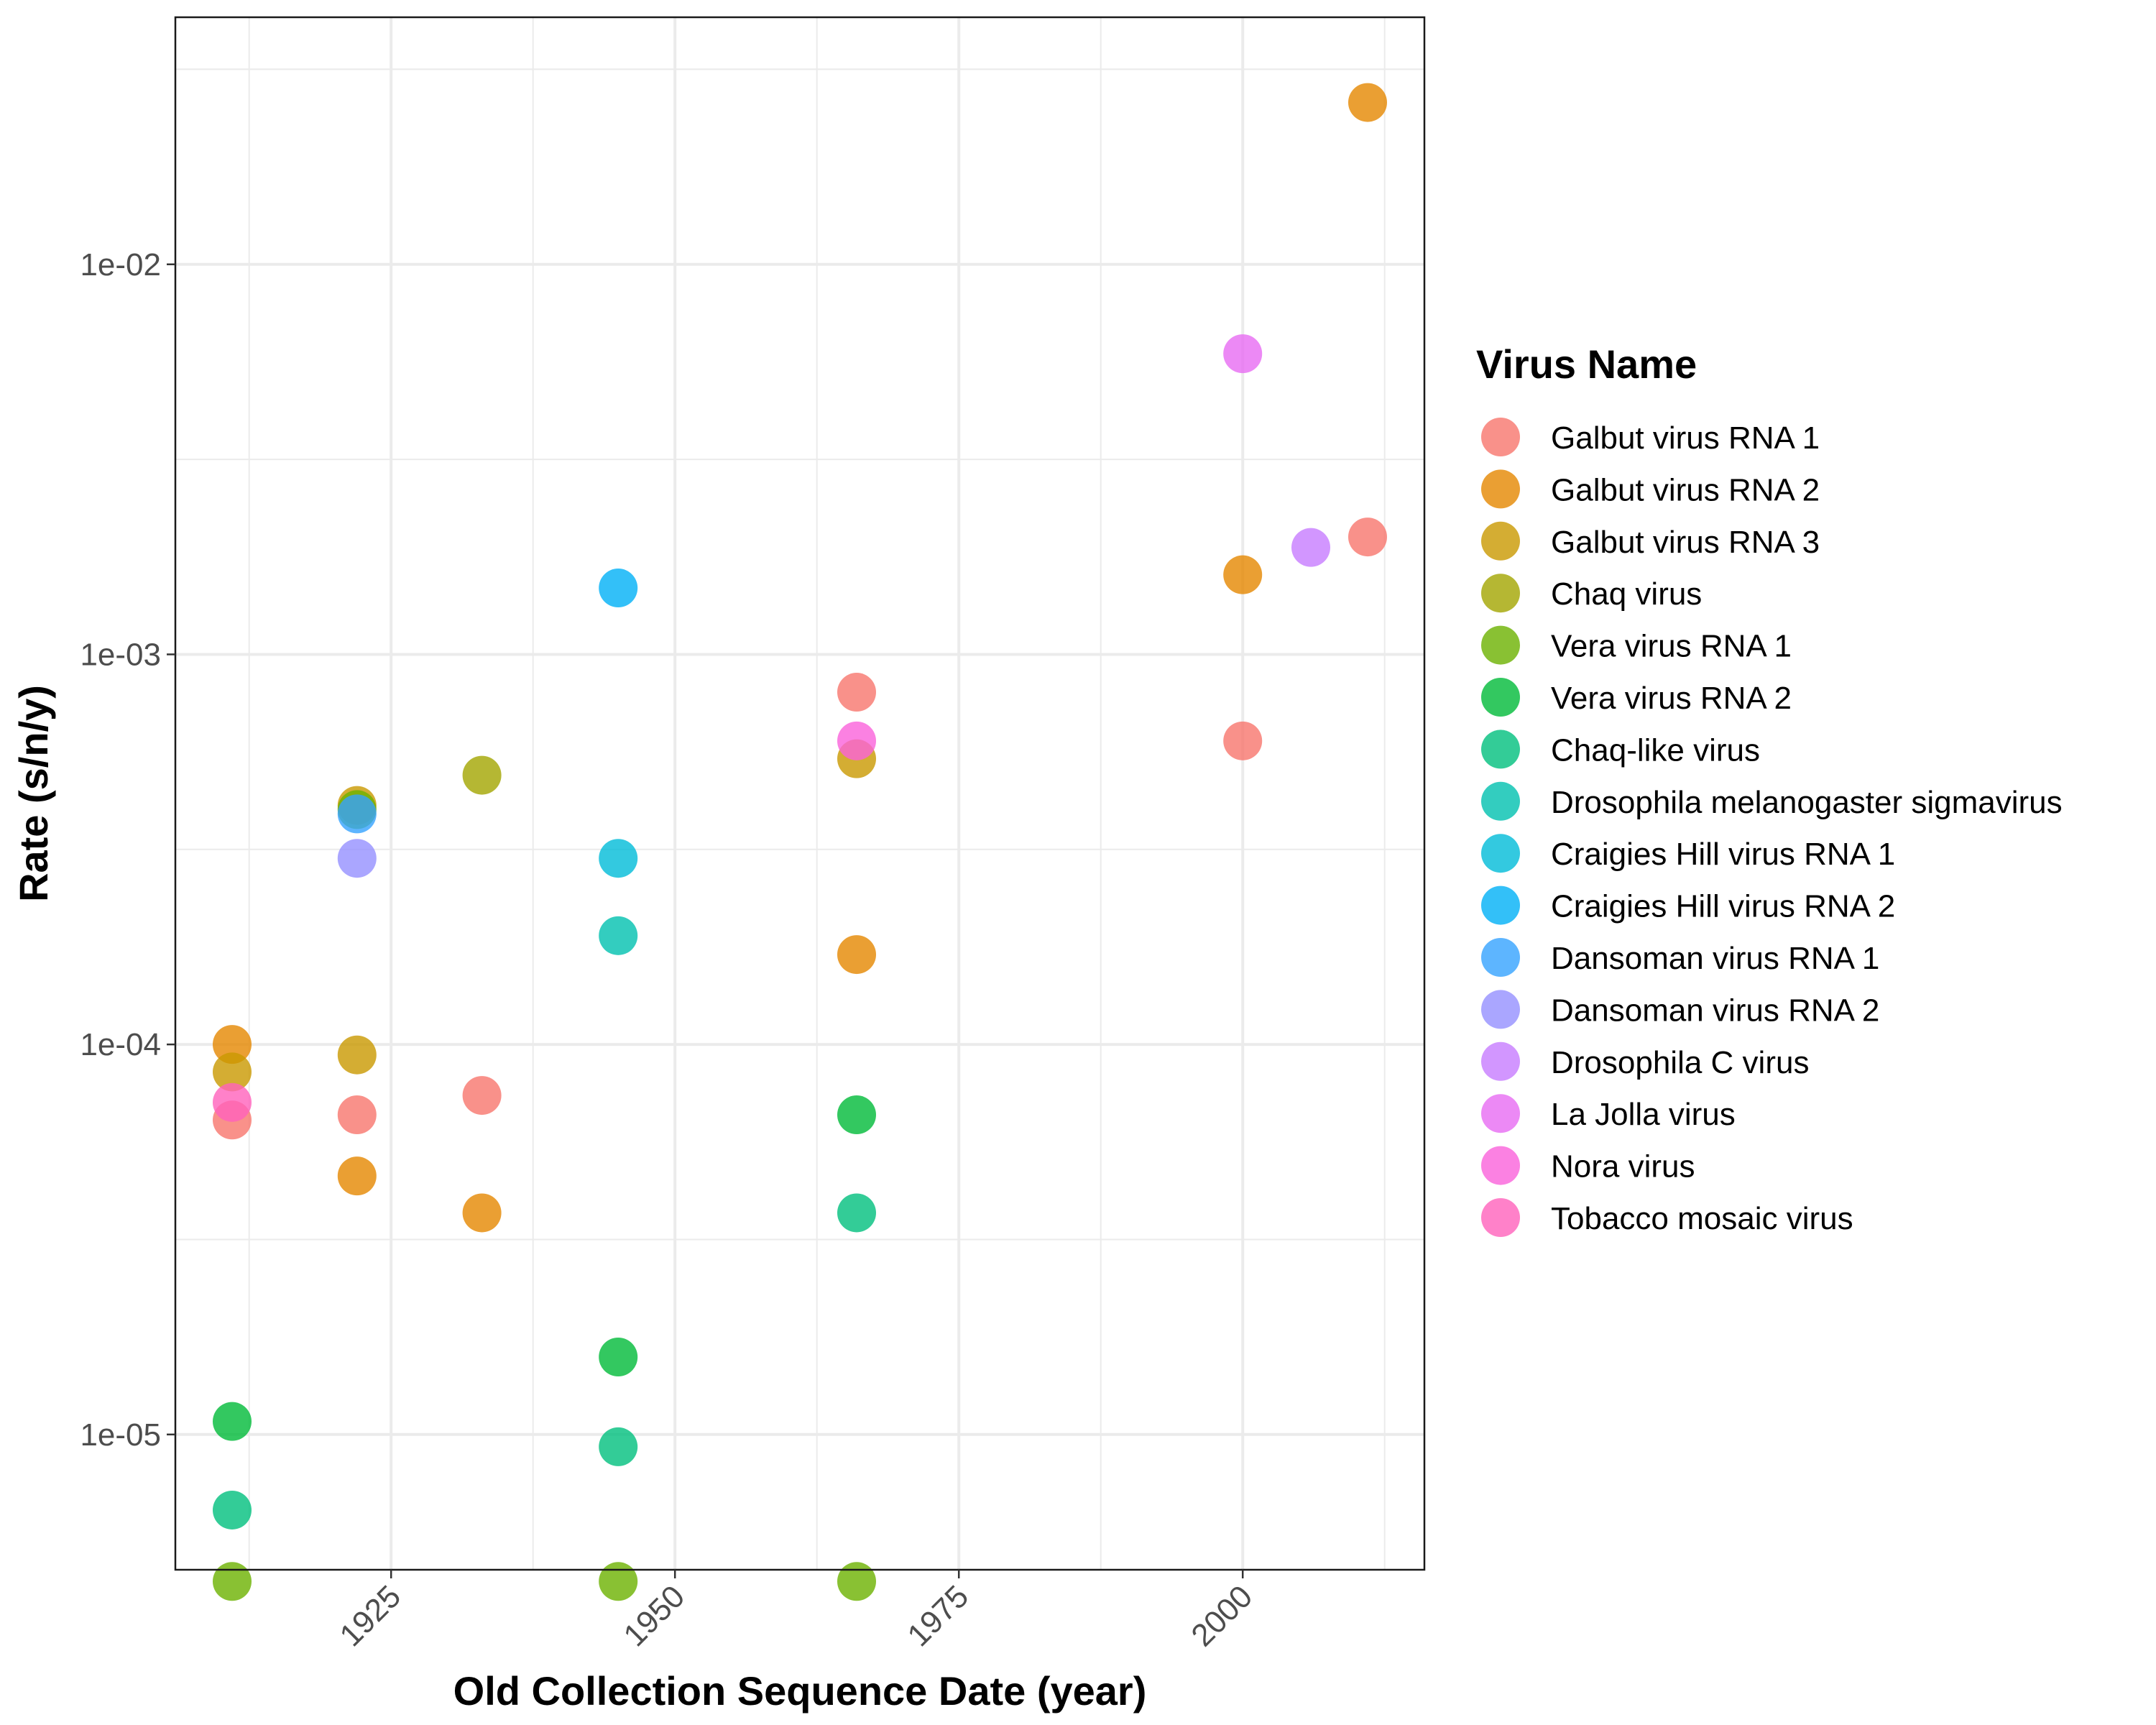 This screenshot has height=1725, width=2156. Describe the element at coordinates (33, 793) in the screenshot. I see `y-axis-title: Rate (s/n/y)` at that location.